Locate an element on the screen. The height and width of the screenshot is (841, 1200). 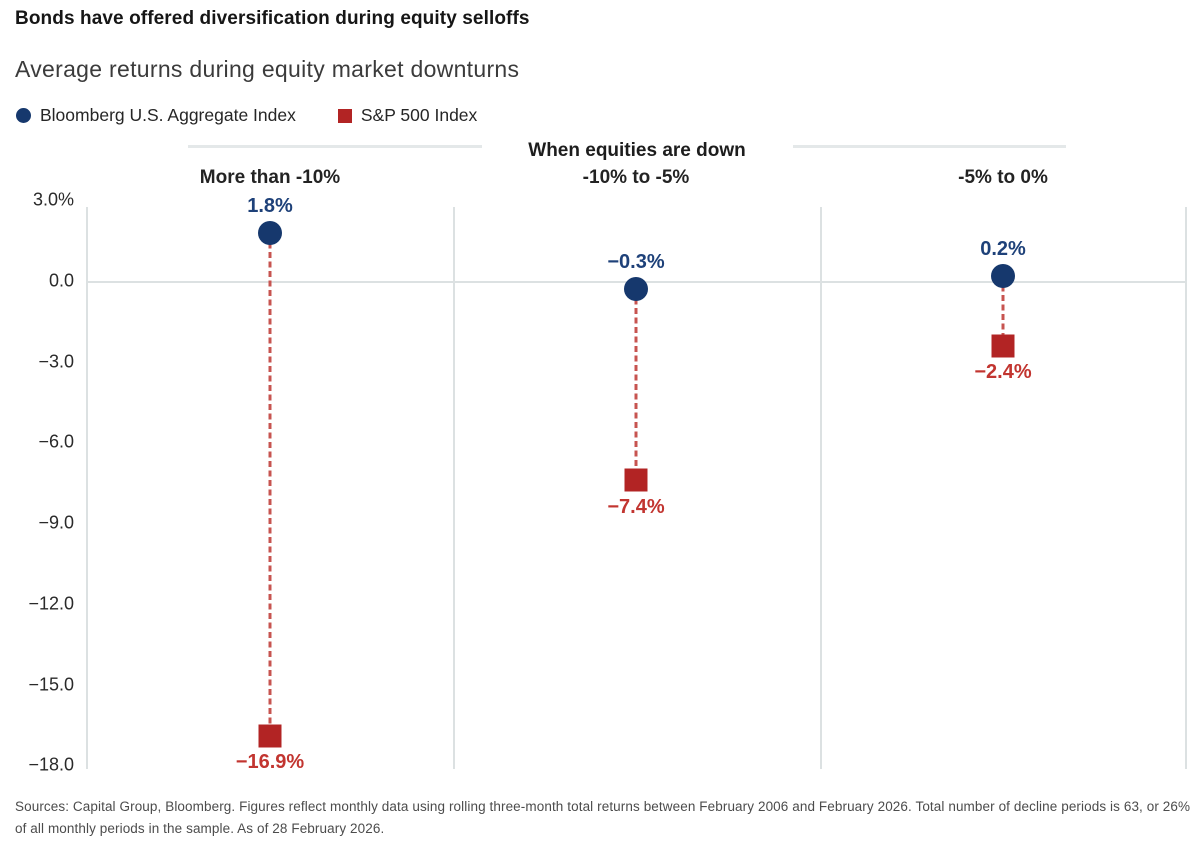
legend-item-sp500: S&P 500 Index is located at coordinates (407, 115).